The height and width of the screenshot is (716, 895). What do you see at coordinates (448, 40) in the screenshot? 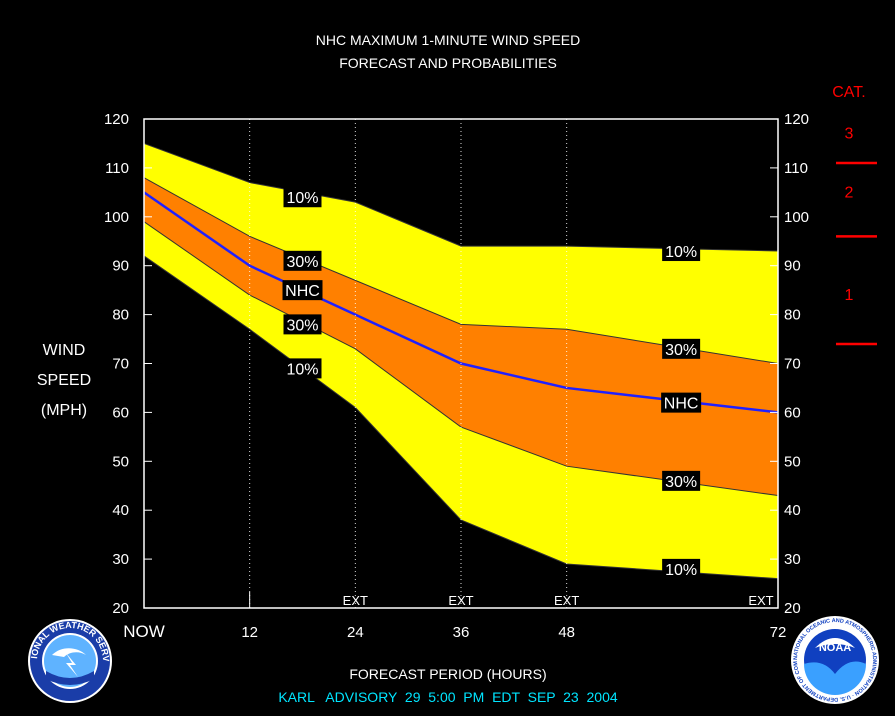
I see `chart-title: NHC MAXIMUM 1-MINUTE WIND SPEED` at bounding box center [448, 40].